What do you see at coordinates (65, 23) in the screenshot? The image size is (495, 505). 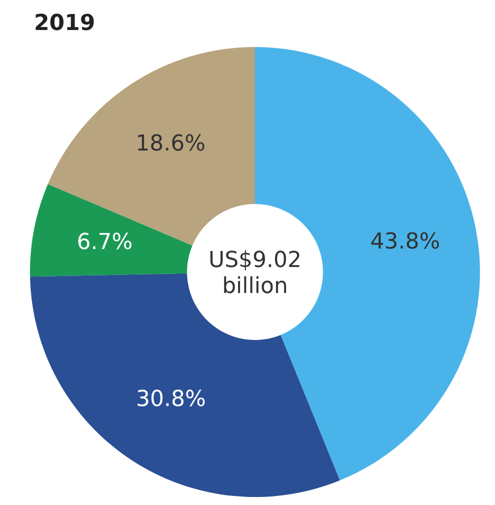 I see `chart-title: 2019` at bounding box center [65, 23].